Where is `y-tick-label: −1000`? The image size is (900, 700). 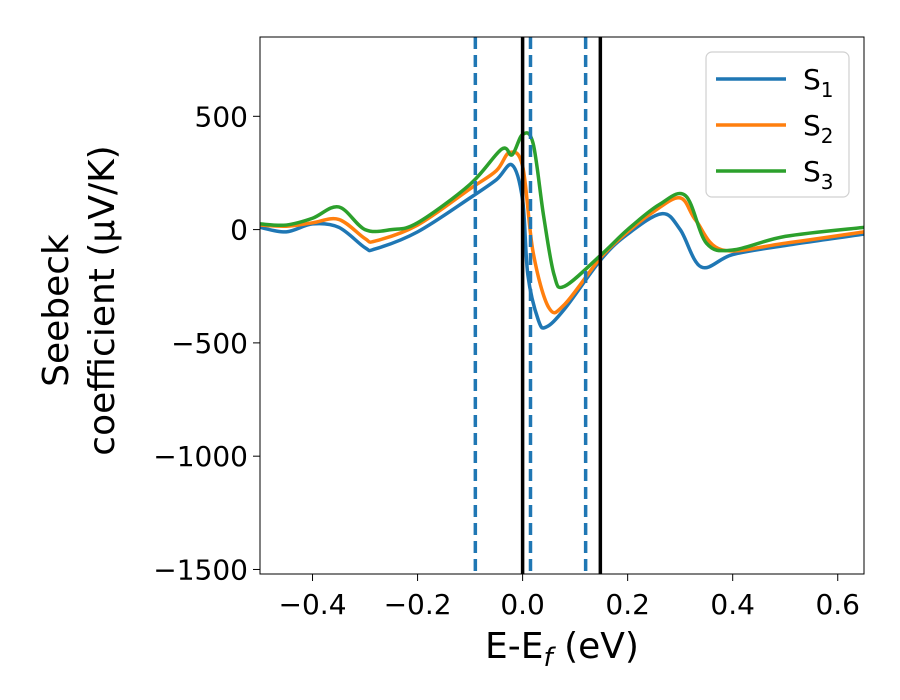 y-tick-label: −1000 is located at coordinates (200, 456).